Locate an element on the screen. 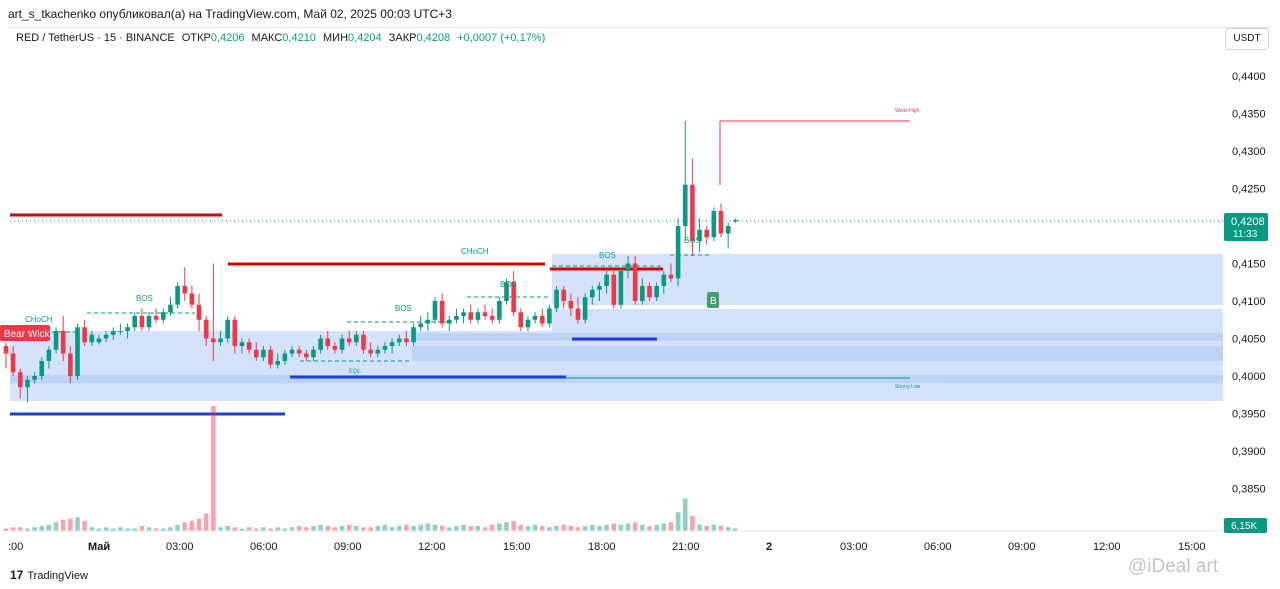  currency-button: USDT is located at coordinates (1247, 39).